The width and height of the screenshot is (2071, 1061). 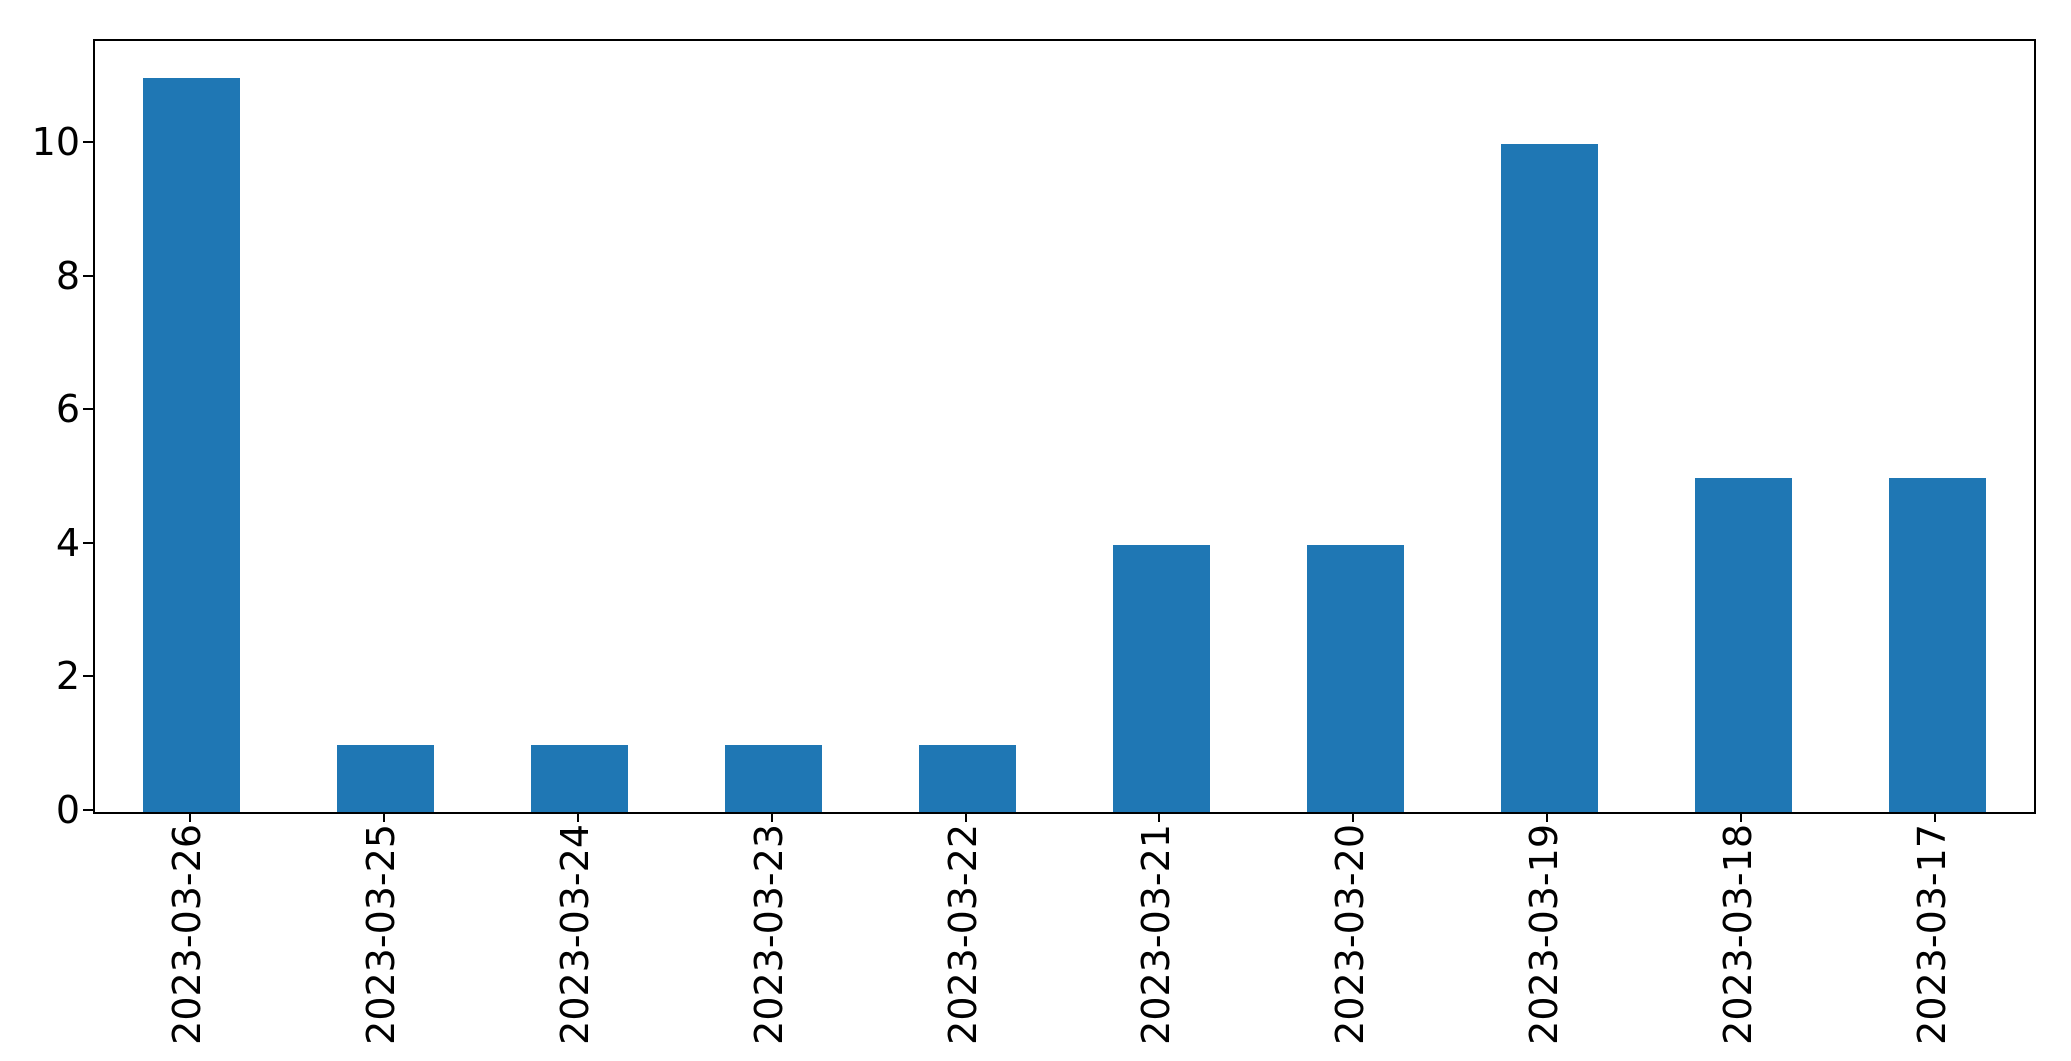 I want to click on y-tick-label: 4, so click(x=67, y=542).